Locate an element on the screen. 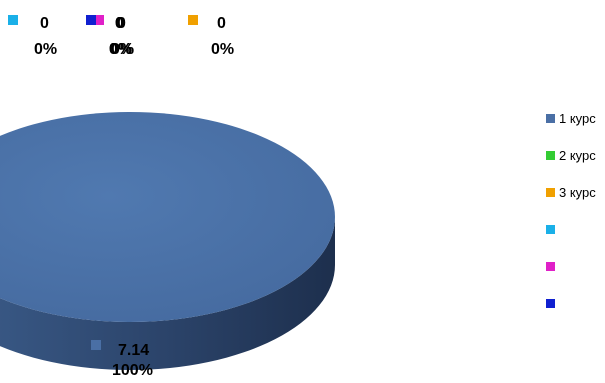  legend-label-1: 2 курс is located at coordinates (577, 155).